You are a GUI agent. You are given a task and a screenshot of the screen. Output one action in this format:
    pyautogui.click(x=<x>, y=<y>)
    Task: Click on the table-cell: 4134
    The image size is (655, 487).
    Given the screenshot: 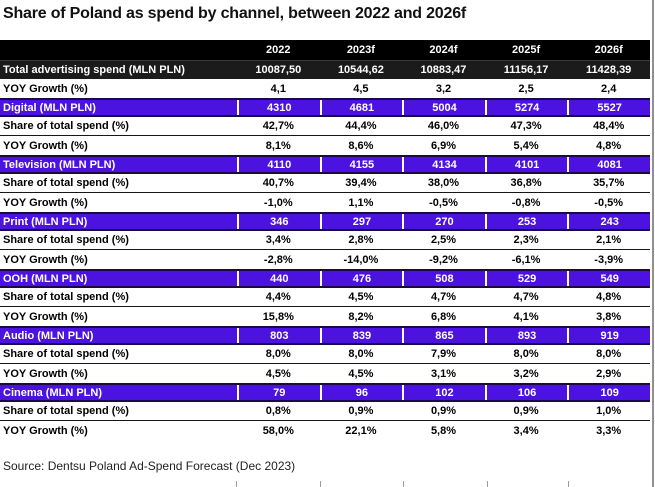 What is the action you would take?
    pyautogui.click(x=443, y=164)
    